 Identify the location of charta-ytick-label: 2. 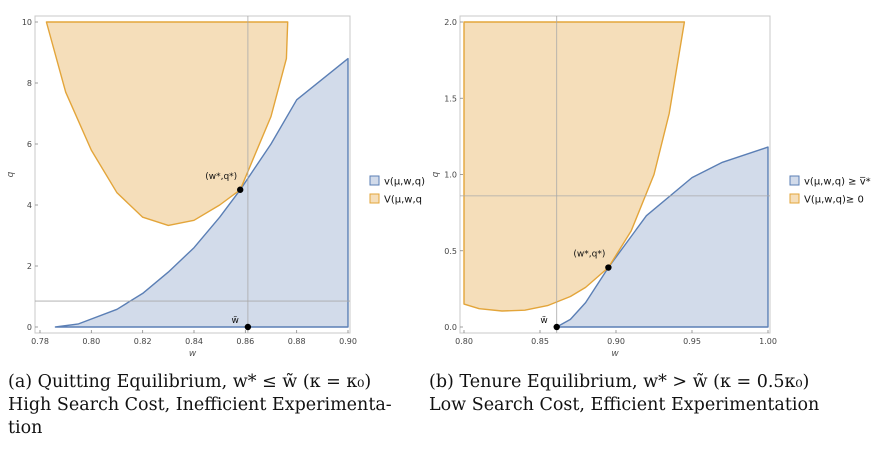
(29, 266).